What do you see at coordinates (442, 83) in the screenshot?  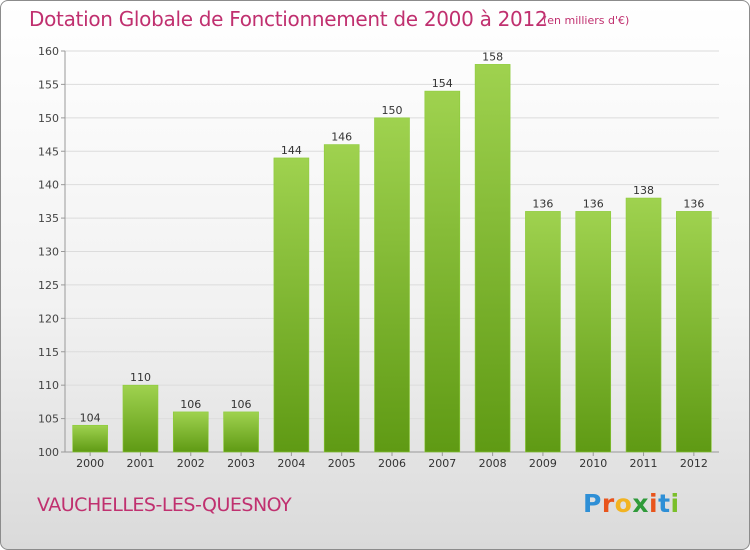 I see `data-label-2007: 154` at bounding box center [442, 83].